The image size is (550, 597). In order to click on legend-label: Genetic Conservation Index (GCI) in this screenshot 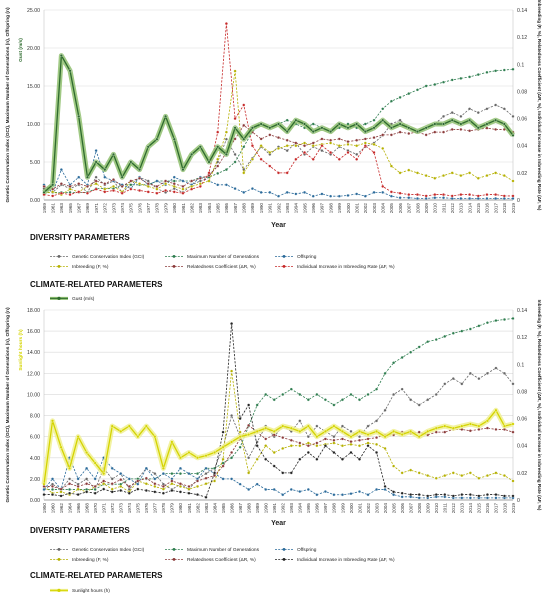, I will do `click(108, 257)`.